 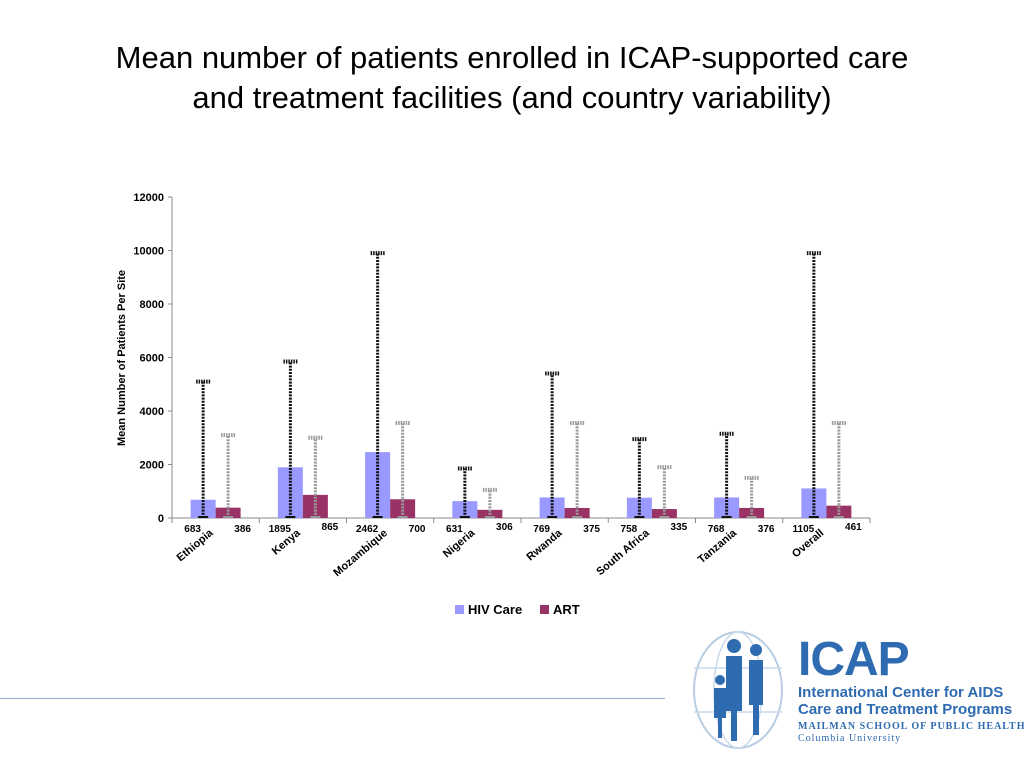 I want to click on logo-wordmark: ICAP, so click(x=854, y=659).